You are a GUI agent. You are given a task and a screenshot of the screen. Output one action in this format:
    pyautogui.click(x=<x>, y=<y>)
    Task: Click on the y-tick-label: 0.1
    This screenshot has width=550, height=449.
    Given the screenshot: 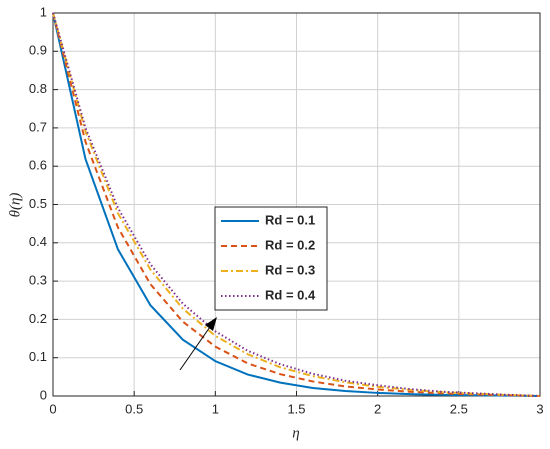 What is the action you would take?
    pyautogui.click(x=38, y=356)
    